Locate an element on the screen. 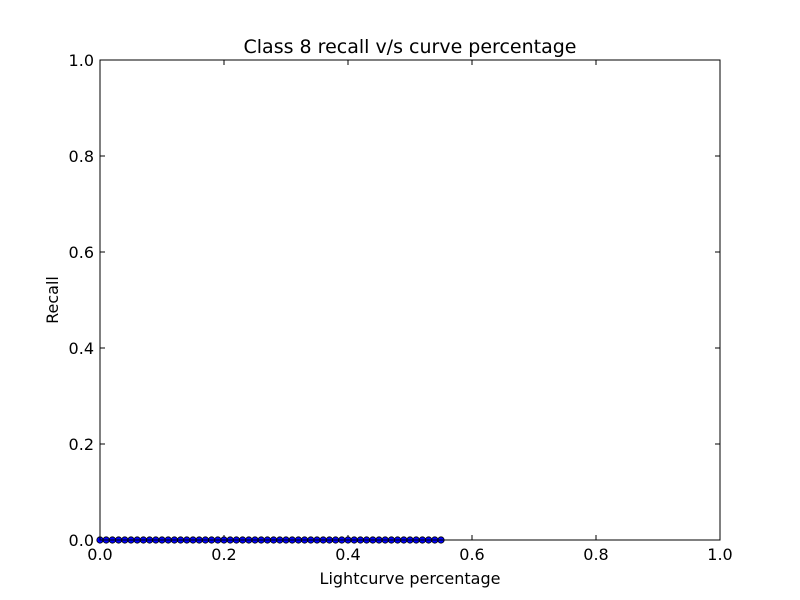  chart-title: Class 8 recall v/s curve percentage is located at coordinates (410, 47).